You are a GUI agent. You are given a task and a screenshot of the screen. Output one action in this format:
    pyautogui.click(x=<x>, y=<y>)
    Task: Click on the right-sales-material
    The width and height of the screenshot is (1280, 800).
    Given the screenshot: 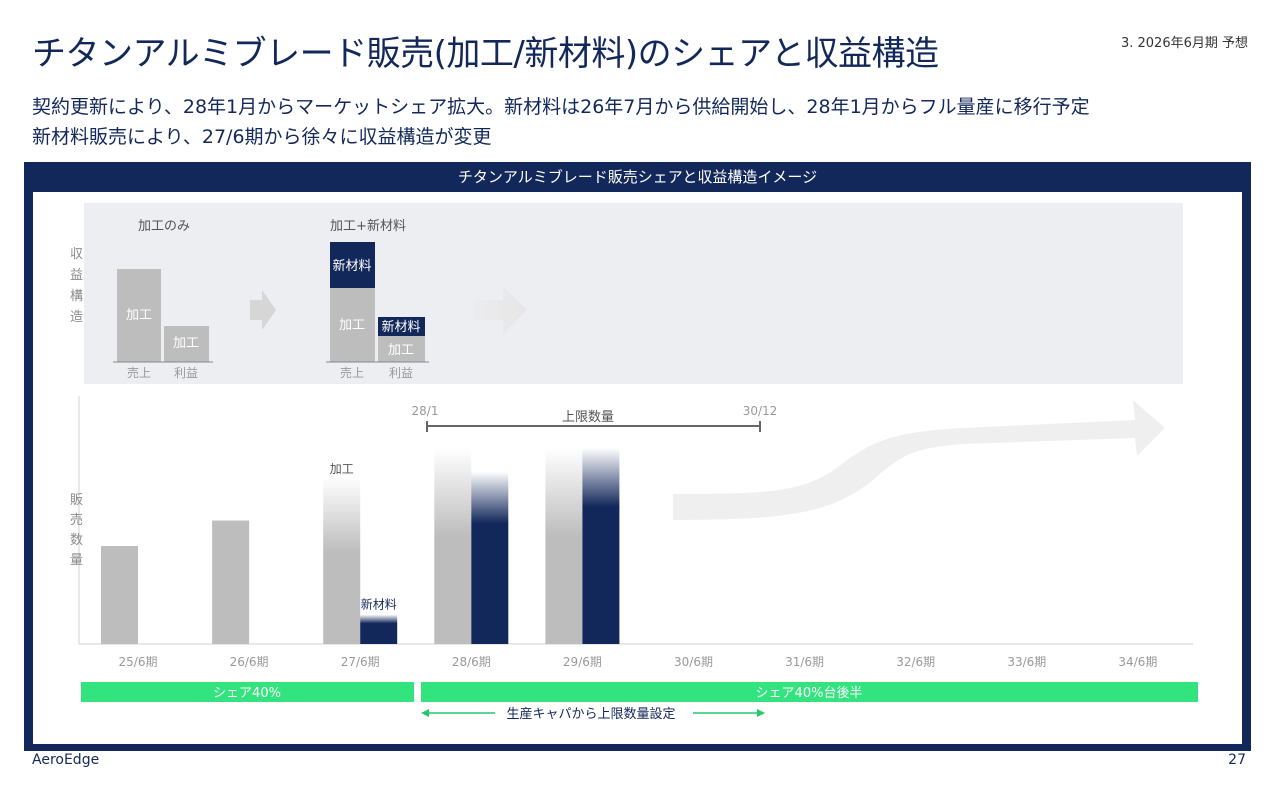 What is the action you would take?
    pyautogui.click(x=352, y=265)
    